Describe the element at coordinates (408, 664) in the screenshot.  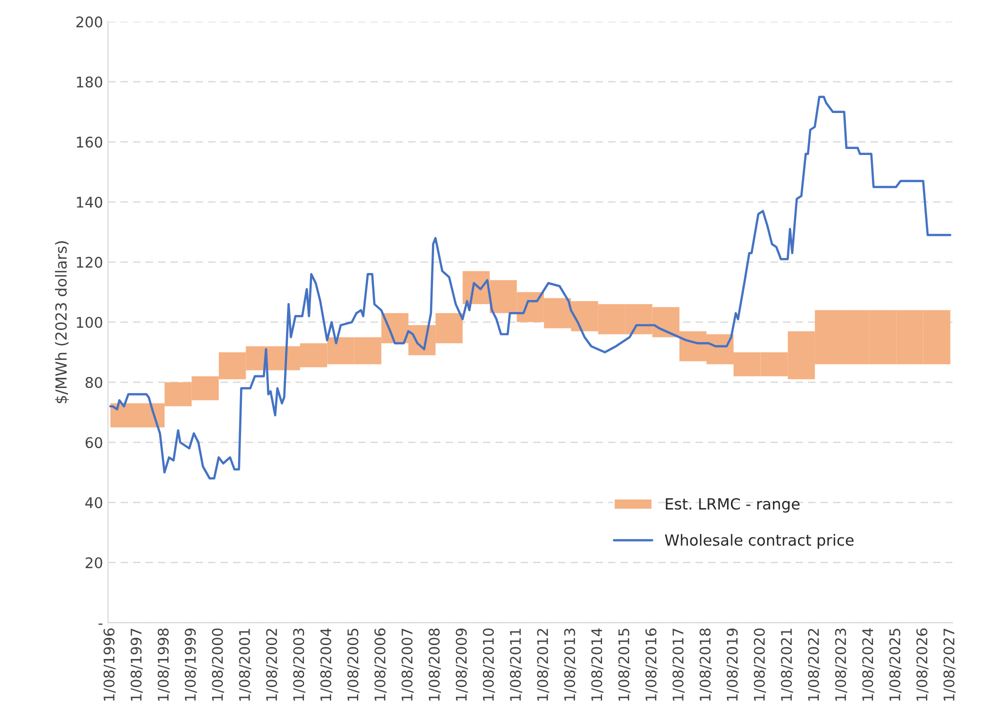
I see `x-tick-label: 1/08/2007` at that location.